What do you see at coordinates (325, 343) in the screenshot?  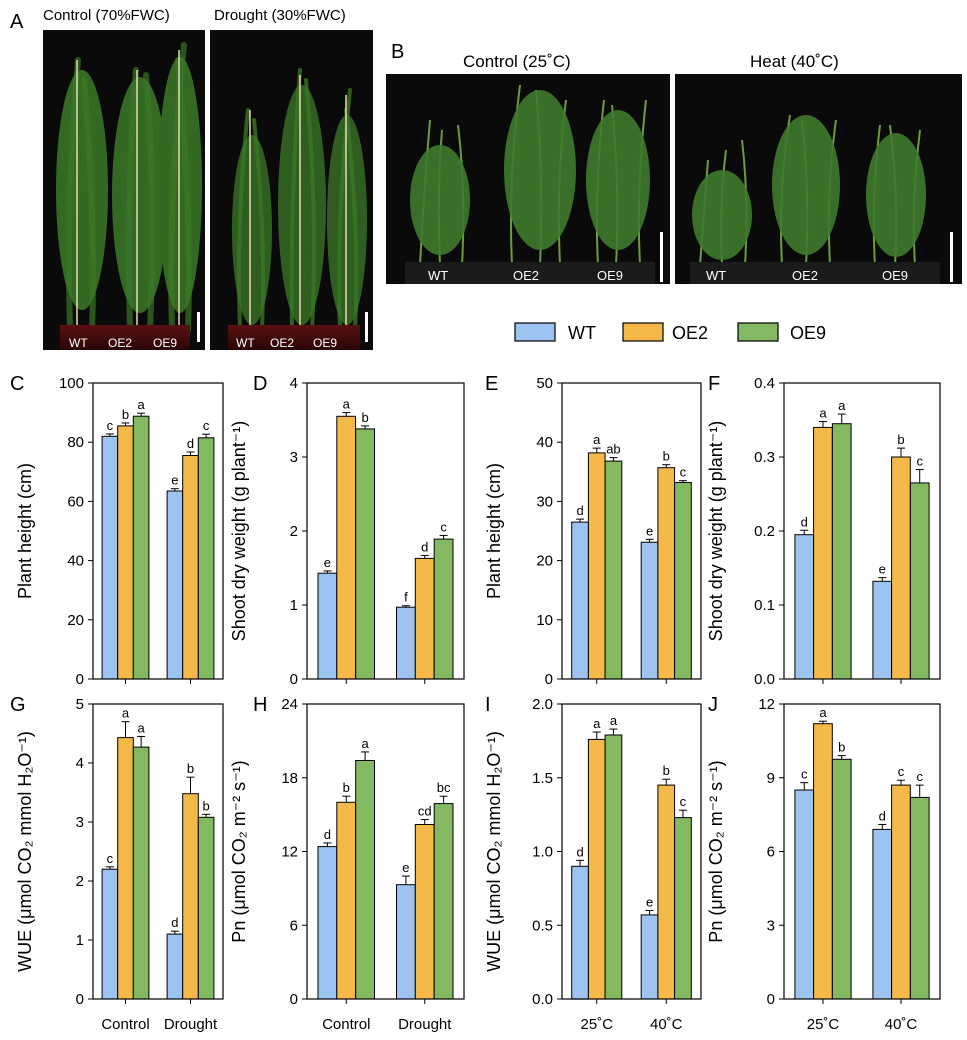 I see `photo-a-drought-genotype-oe9: OE9` at bounding box center [325, 343].